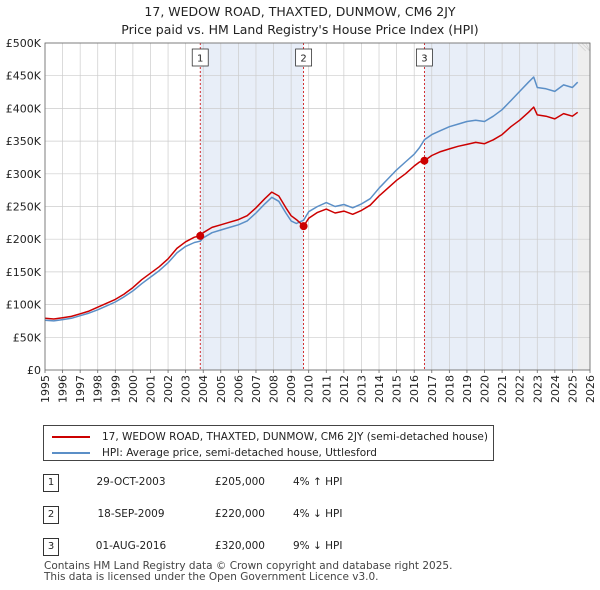  Describe the element at coordinates (131, 546) in the screenshot. I see `sale-date: 01-AUG-2016` at that location.